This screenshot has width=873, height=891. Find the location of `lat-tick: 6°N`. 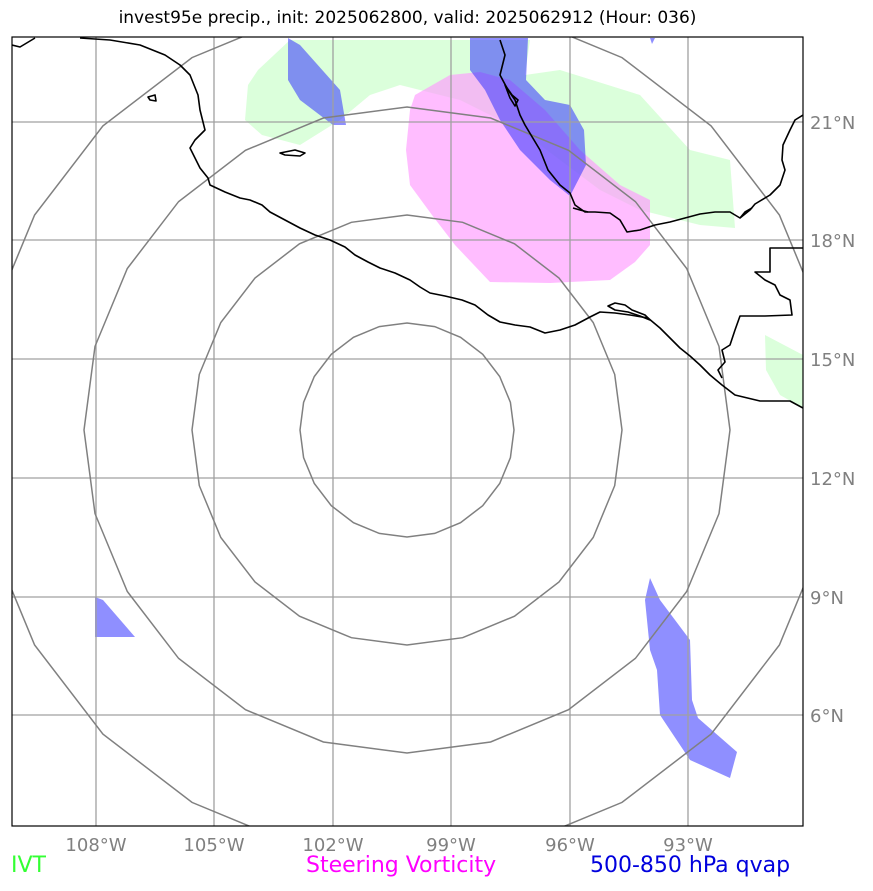

lat-tick: 6°N is located at coordinates (827, 716).